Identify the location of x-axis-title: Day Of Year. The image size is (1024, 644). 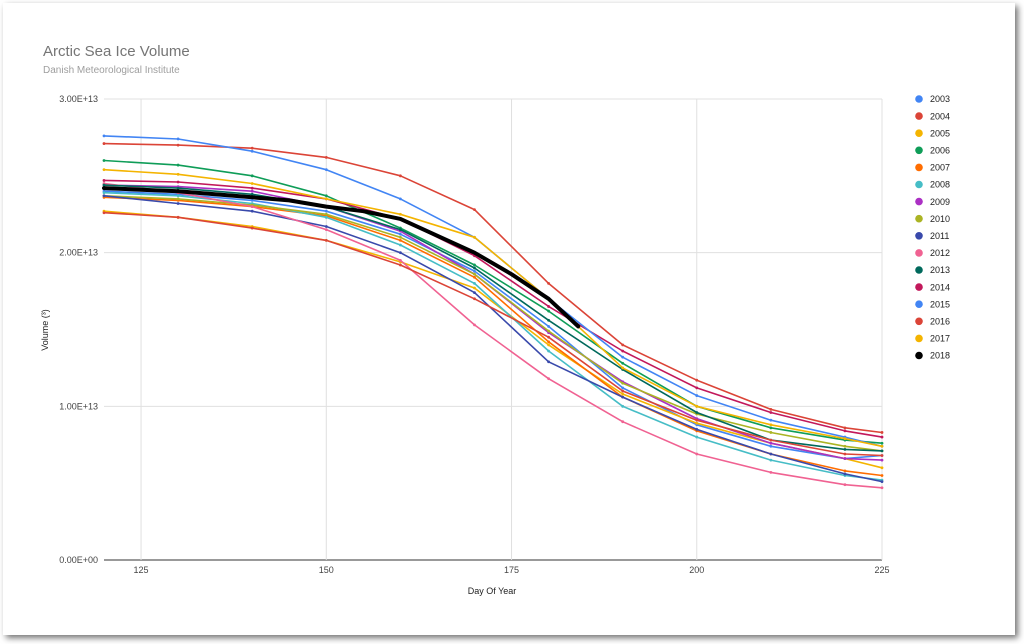
(492, 591).